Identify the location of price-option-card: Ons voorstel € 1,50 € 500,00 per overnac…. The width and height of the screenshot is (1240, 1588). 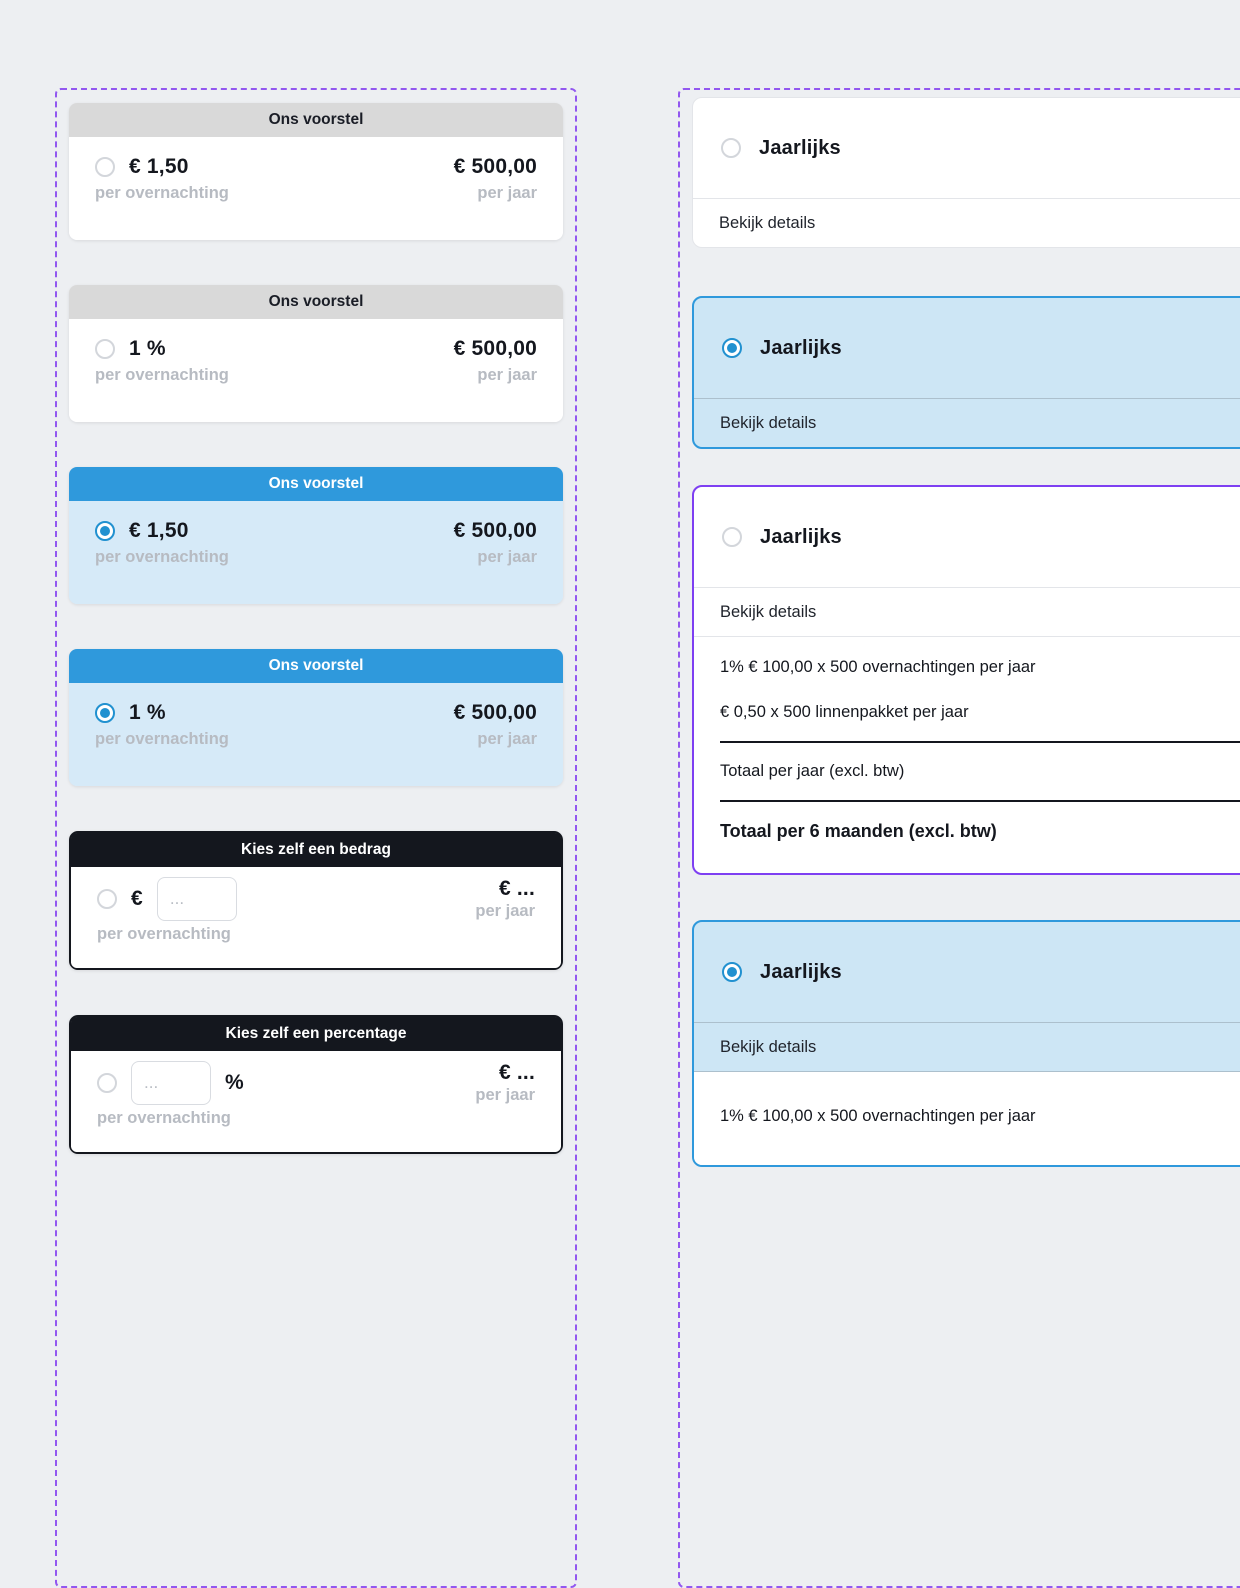
(316, 171).